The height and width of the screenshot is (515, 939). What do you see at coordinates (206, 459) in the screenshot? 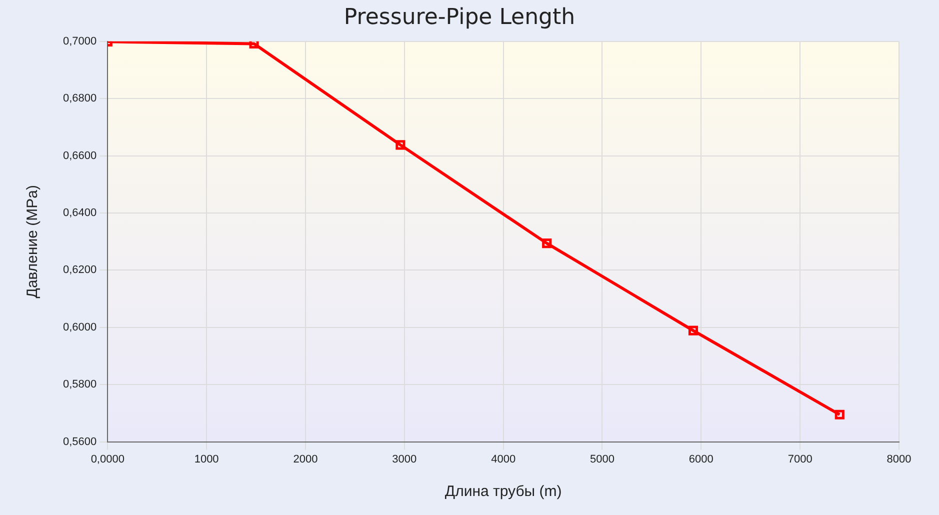
I see `x-tick-label: 1000` at bounding box center [206, 459].